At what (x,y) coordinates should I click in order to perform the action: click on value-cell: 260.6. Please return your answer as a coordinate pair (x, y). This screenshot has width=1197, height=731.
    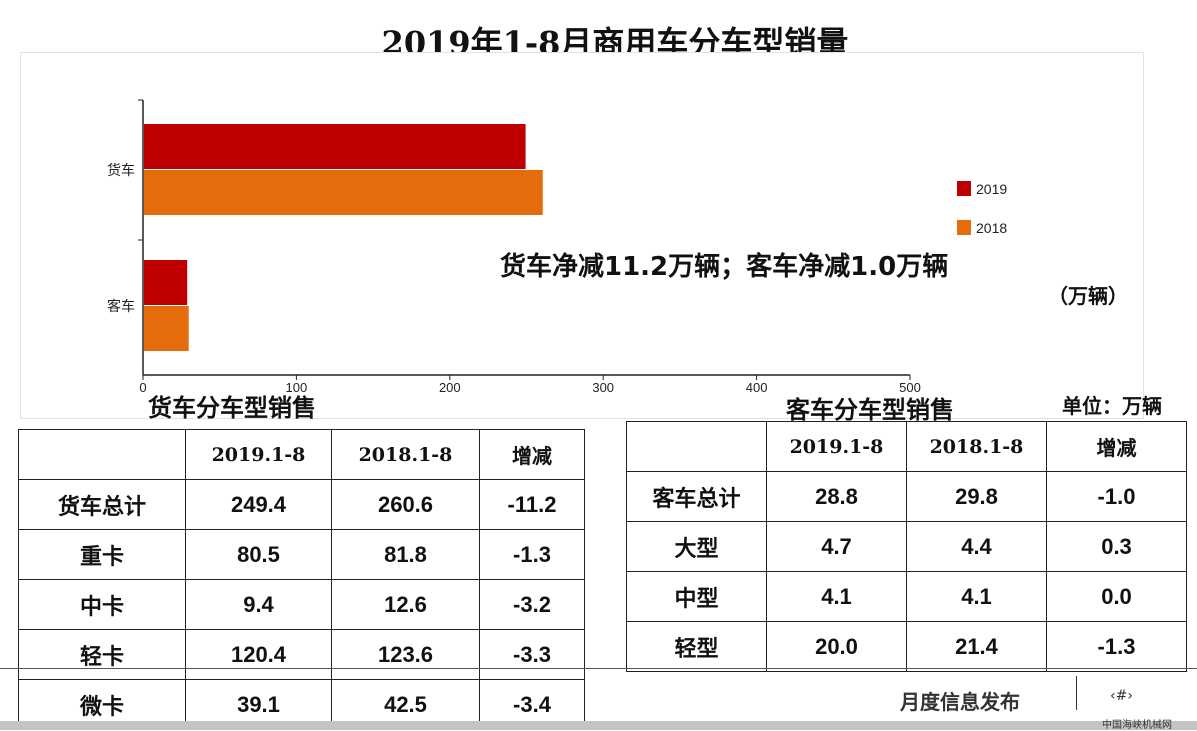
    Looking at the image, I should click on (405, 504).